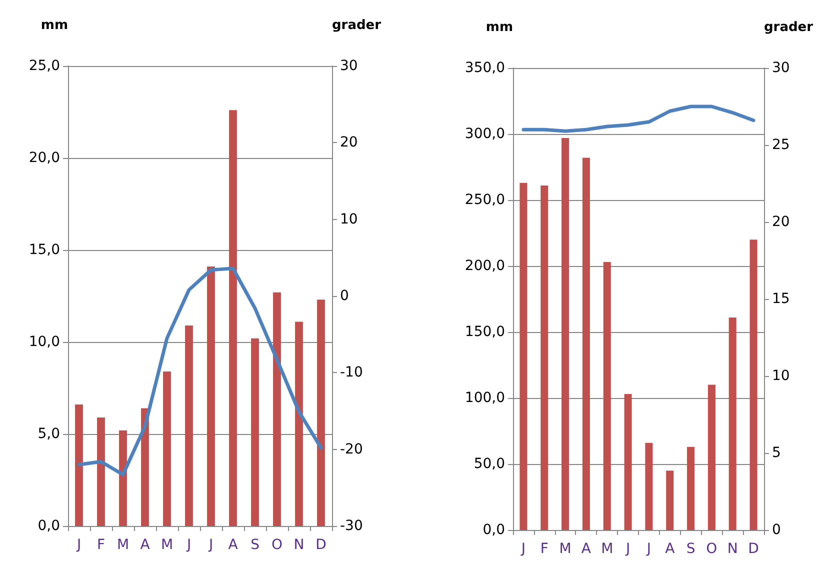  I want to click on y2-tick-label: 25, so click(781, 145).